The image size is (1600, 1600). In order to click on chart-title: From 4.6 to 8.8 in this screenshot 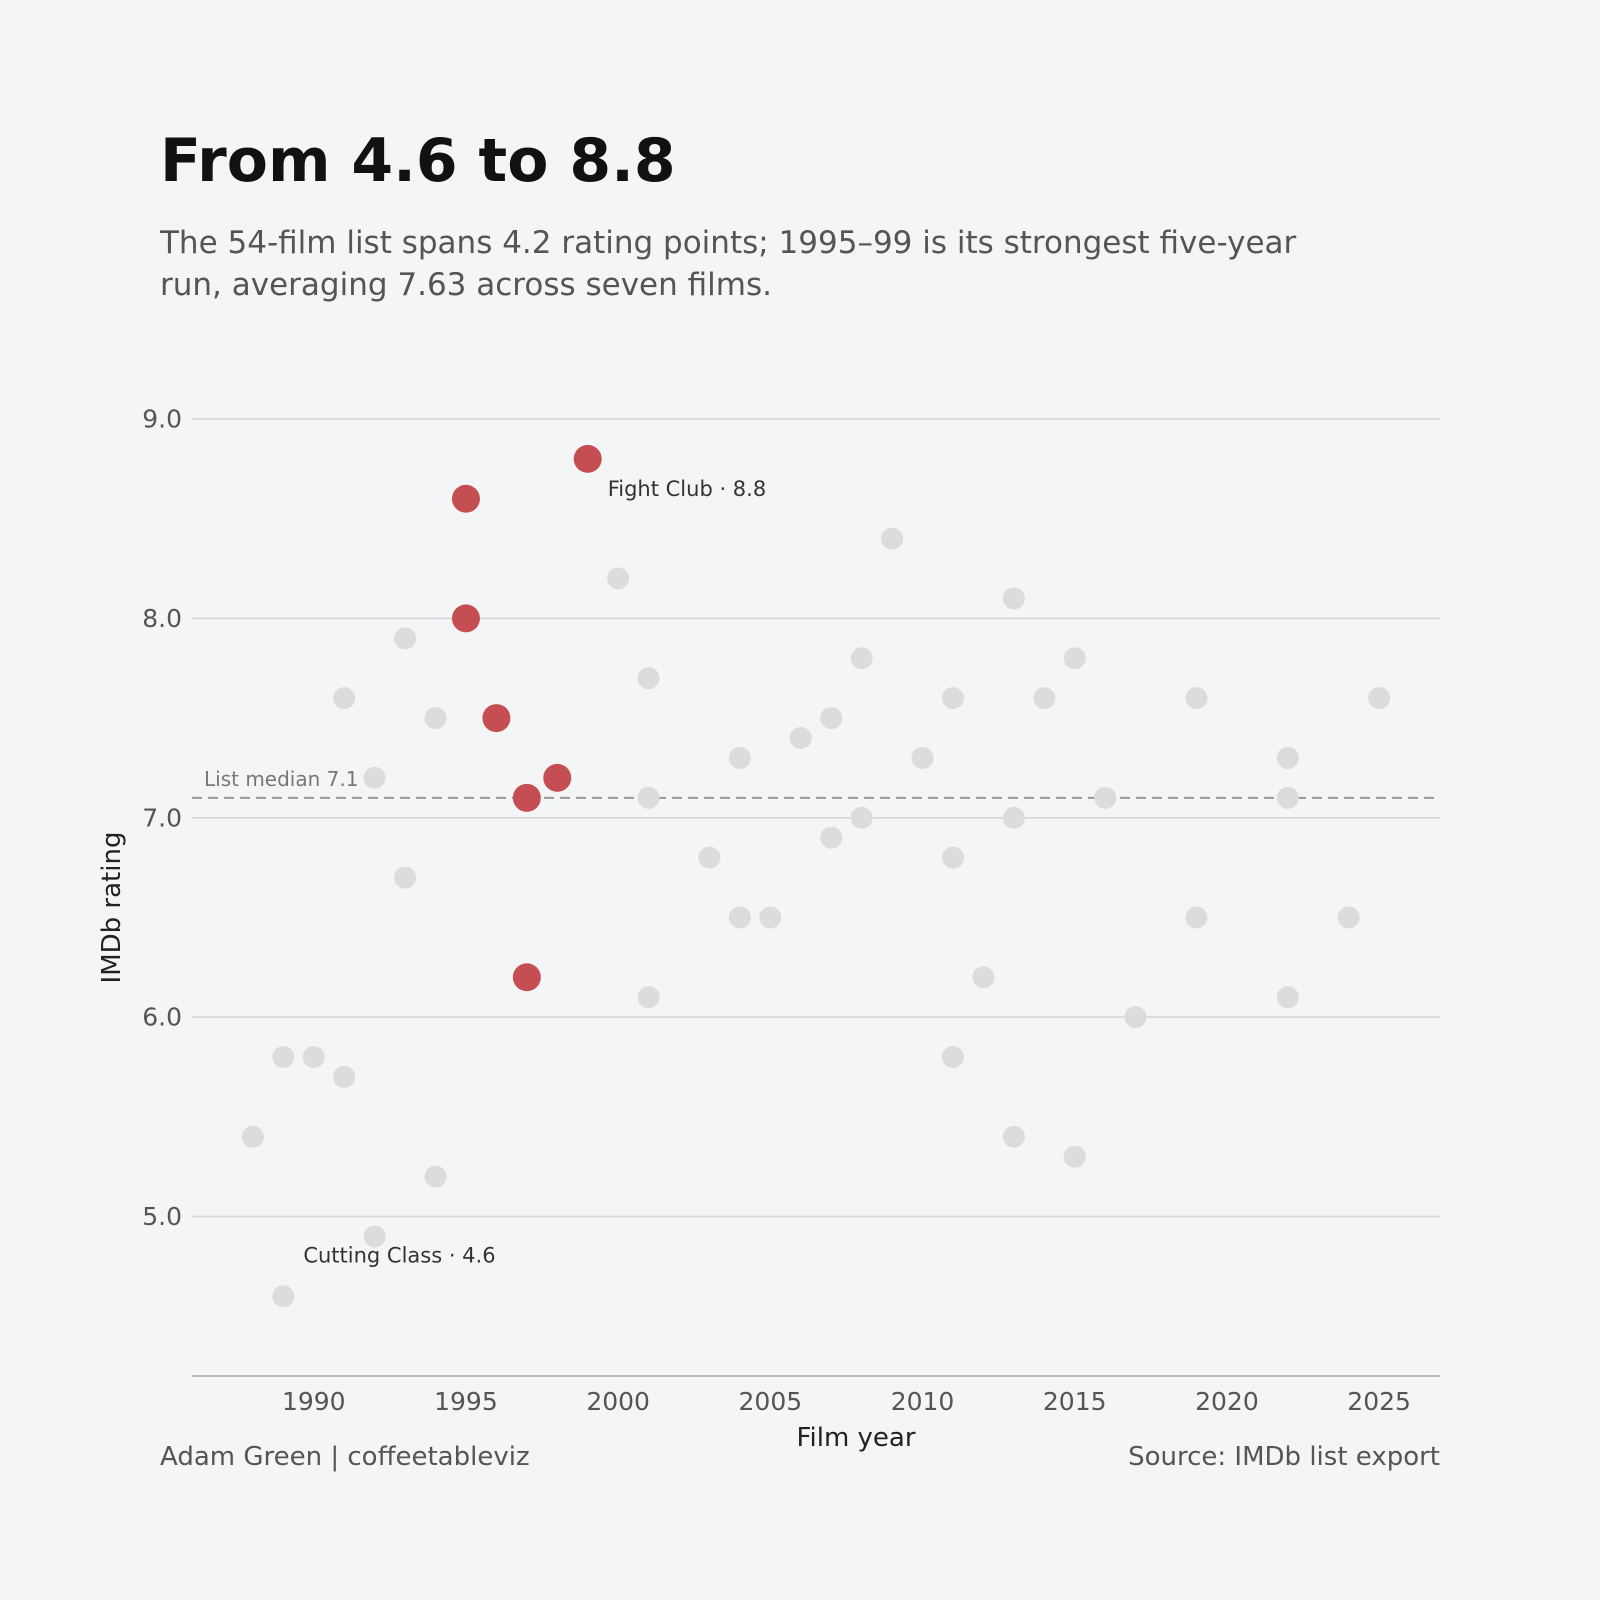, I will do `click(418, 161)`.